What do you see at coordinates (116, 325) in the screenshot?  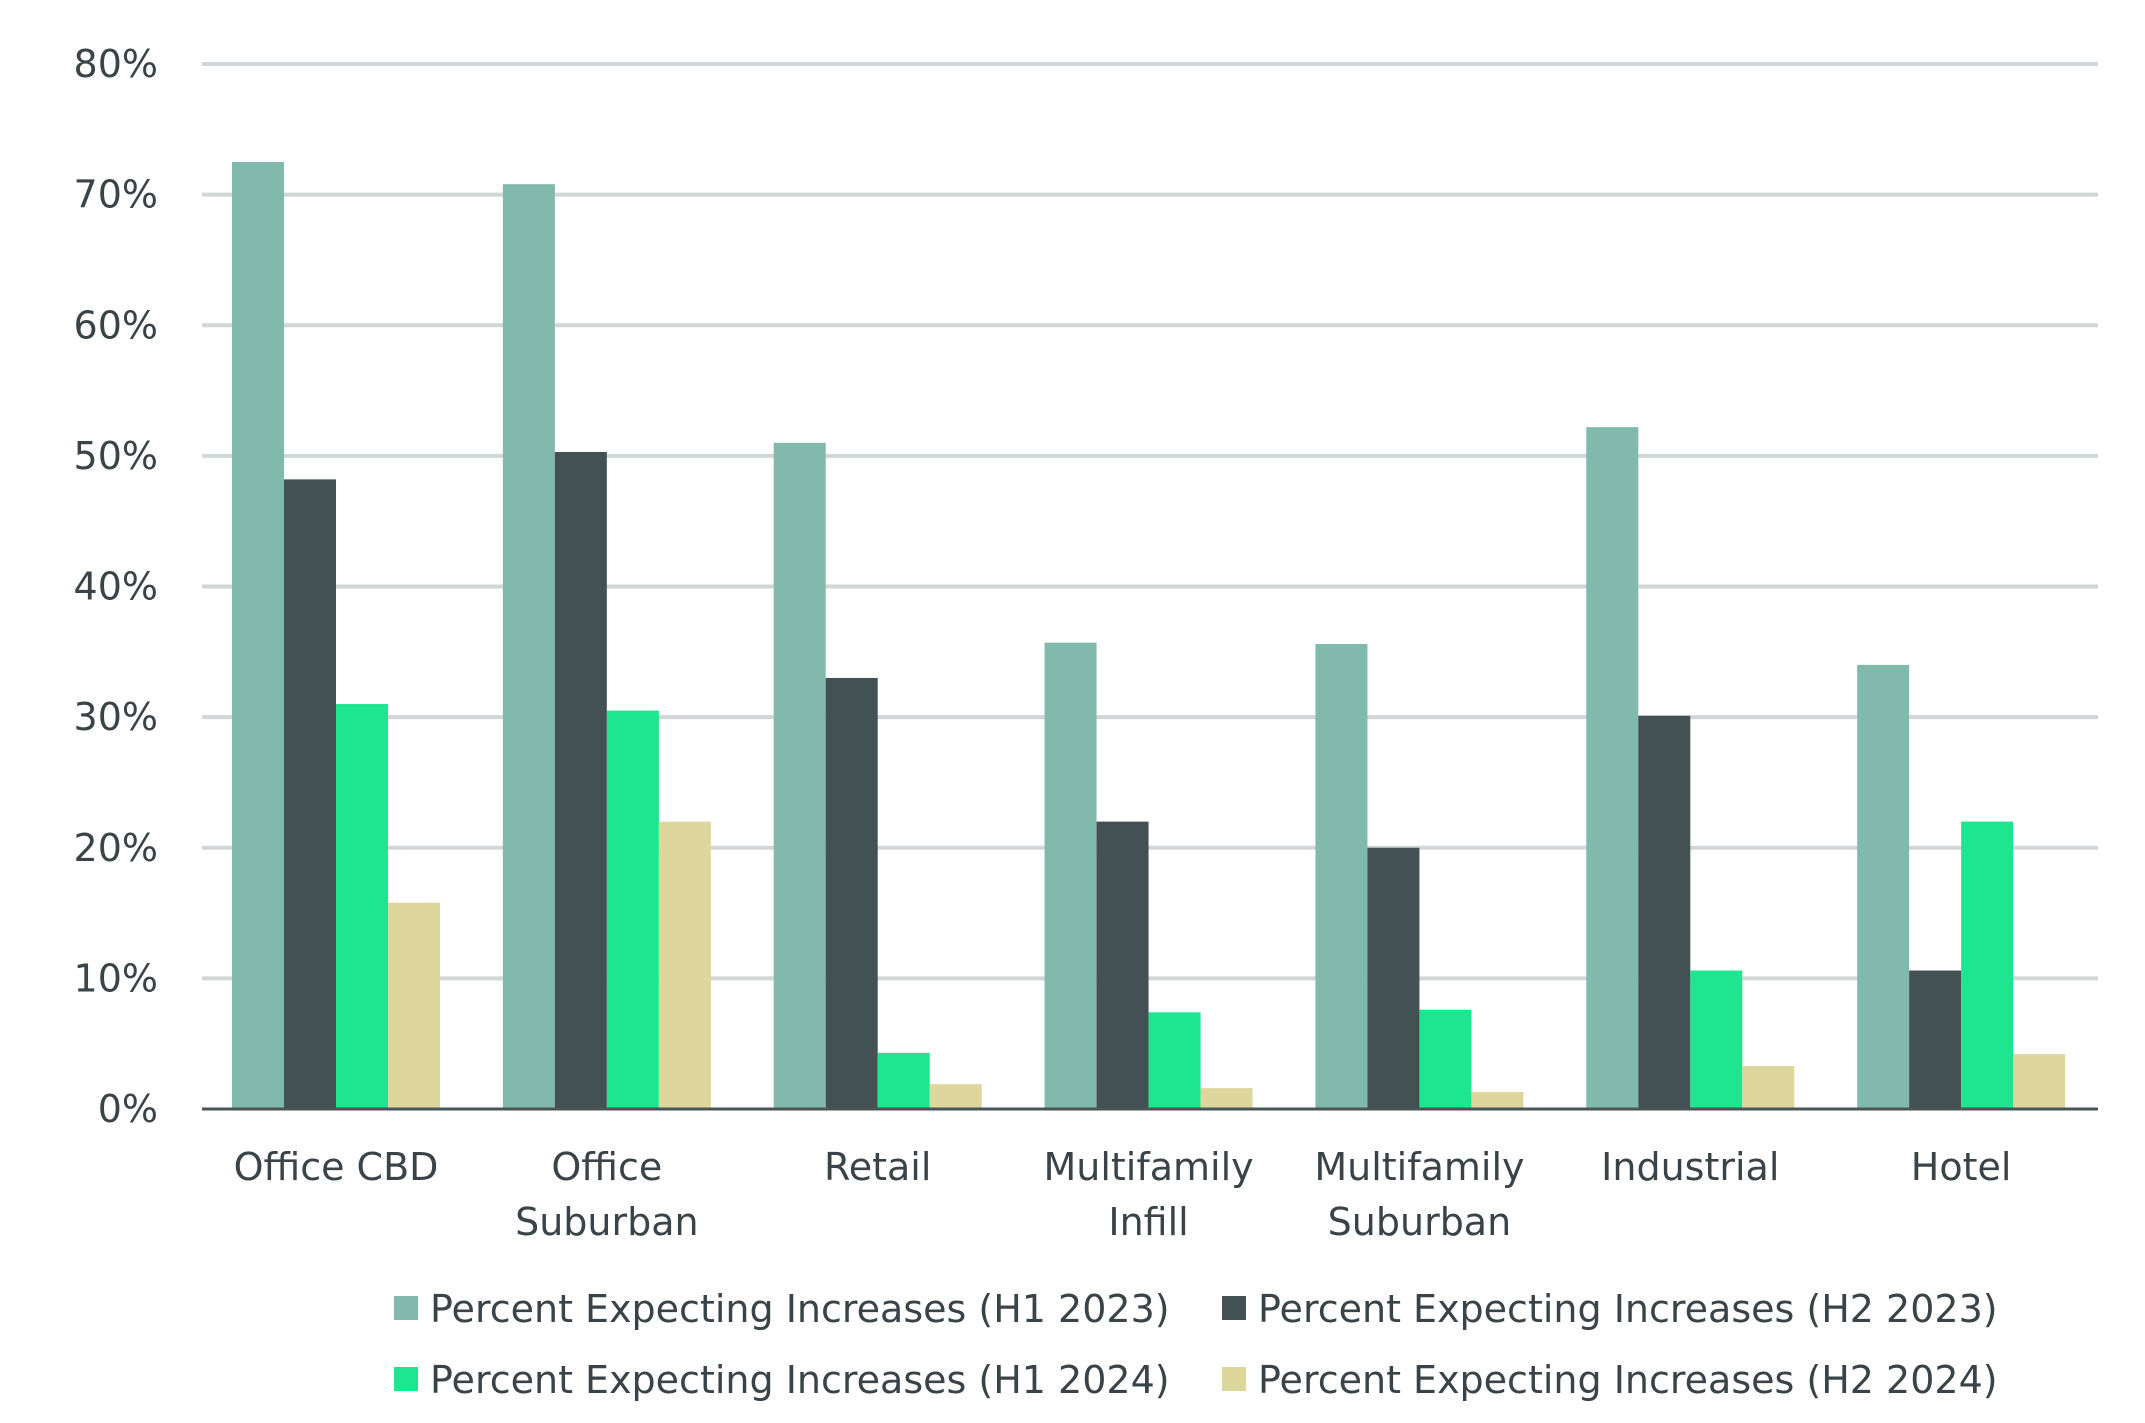 I see `y-tick-label: 60%` at bounding box center [116, 325].